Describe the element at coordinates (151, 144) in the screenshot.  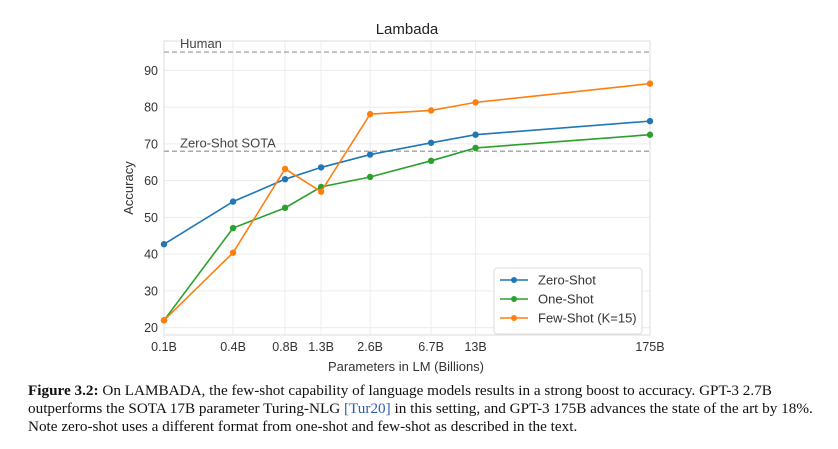
I see `y-tick-label: 70` at that location.